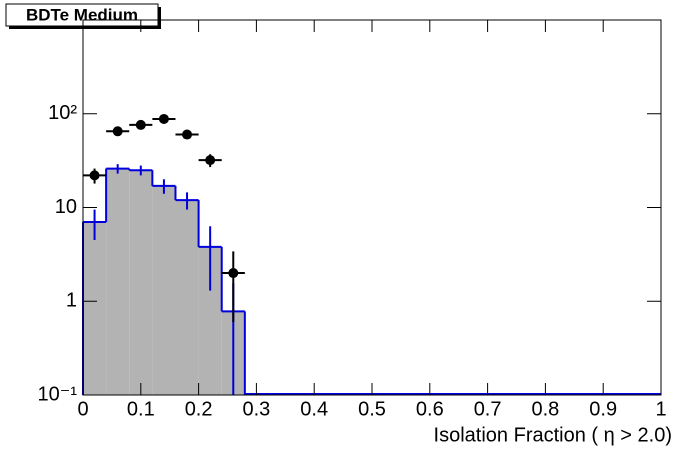  I want to click on x-tick-label: 0.1, so click(141, 409).